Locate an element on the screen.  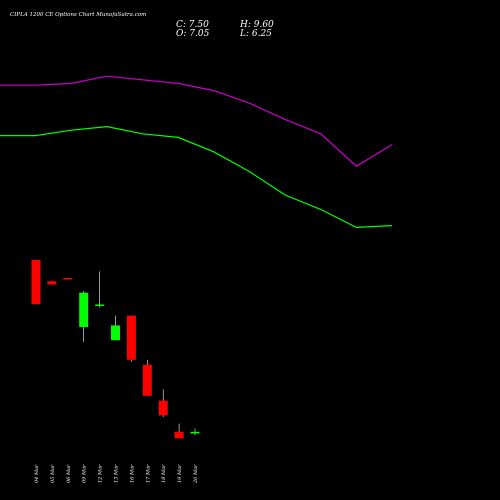
high-value: H: 9.60 is located at coordinates (257, 25).